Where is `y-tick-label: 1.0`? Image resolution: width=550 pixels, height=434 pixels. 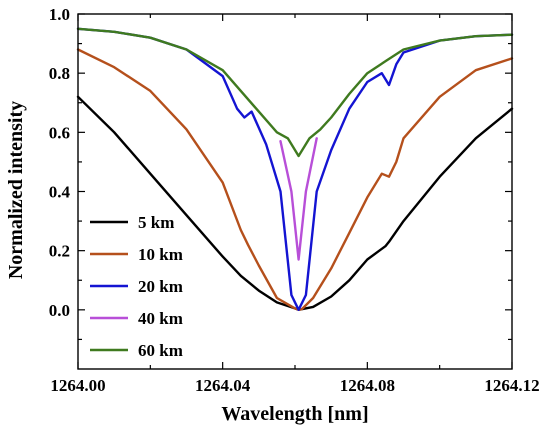 y-tick-label: 1.0 is located at coordinates (59, 14).